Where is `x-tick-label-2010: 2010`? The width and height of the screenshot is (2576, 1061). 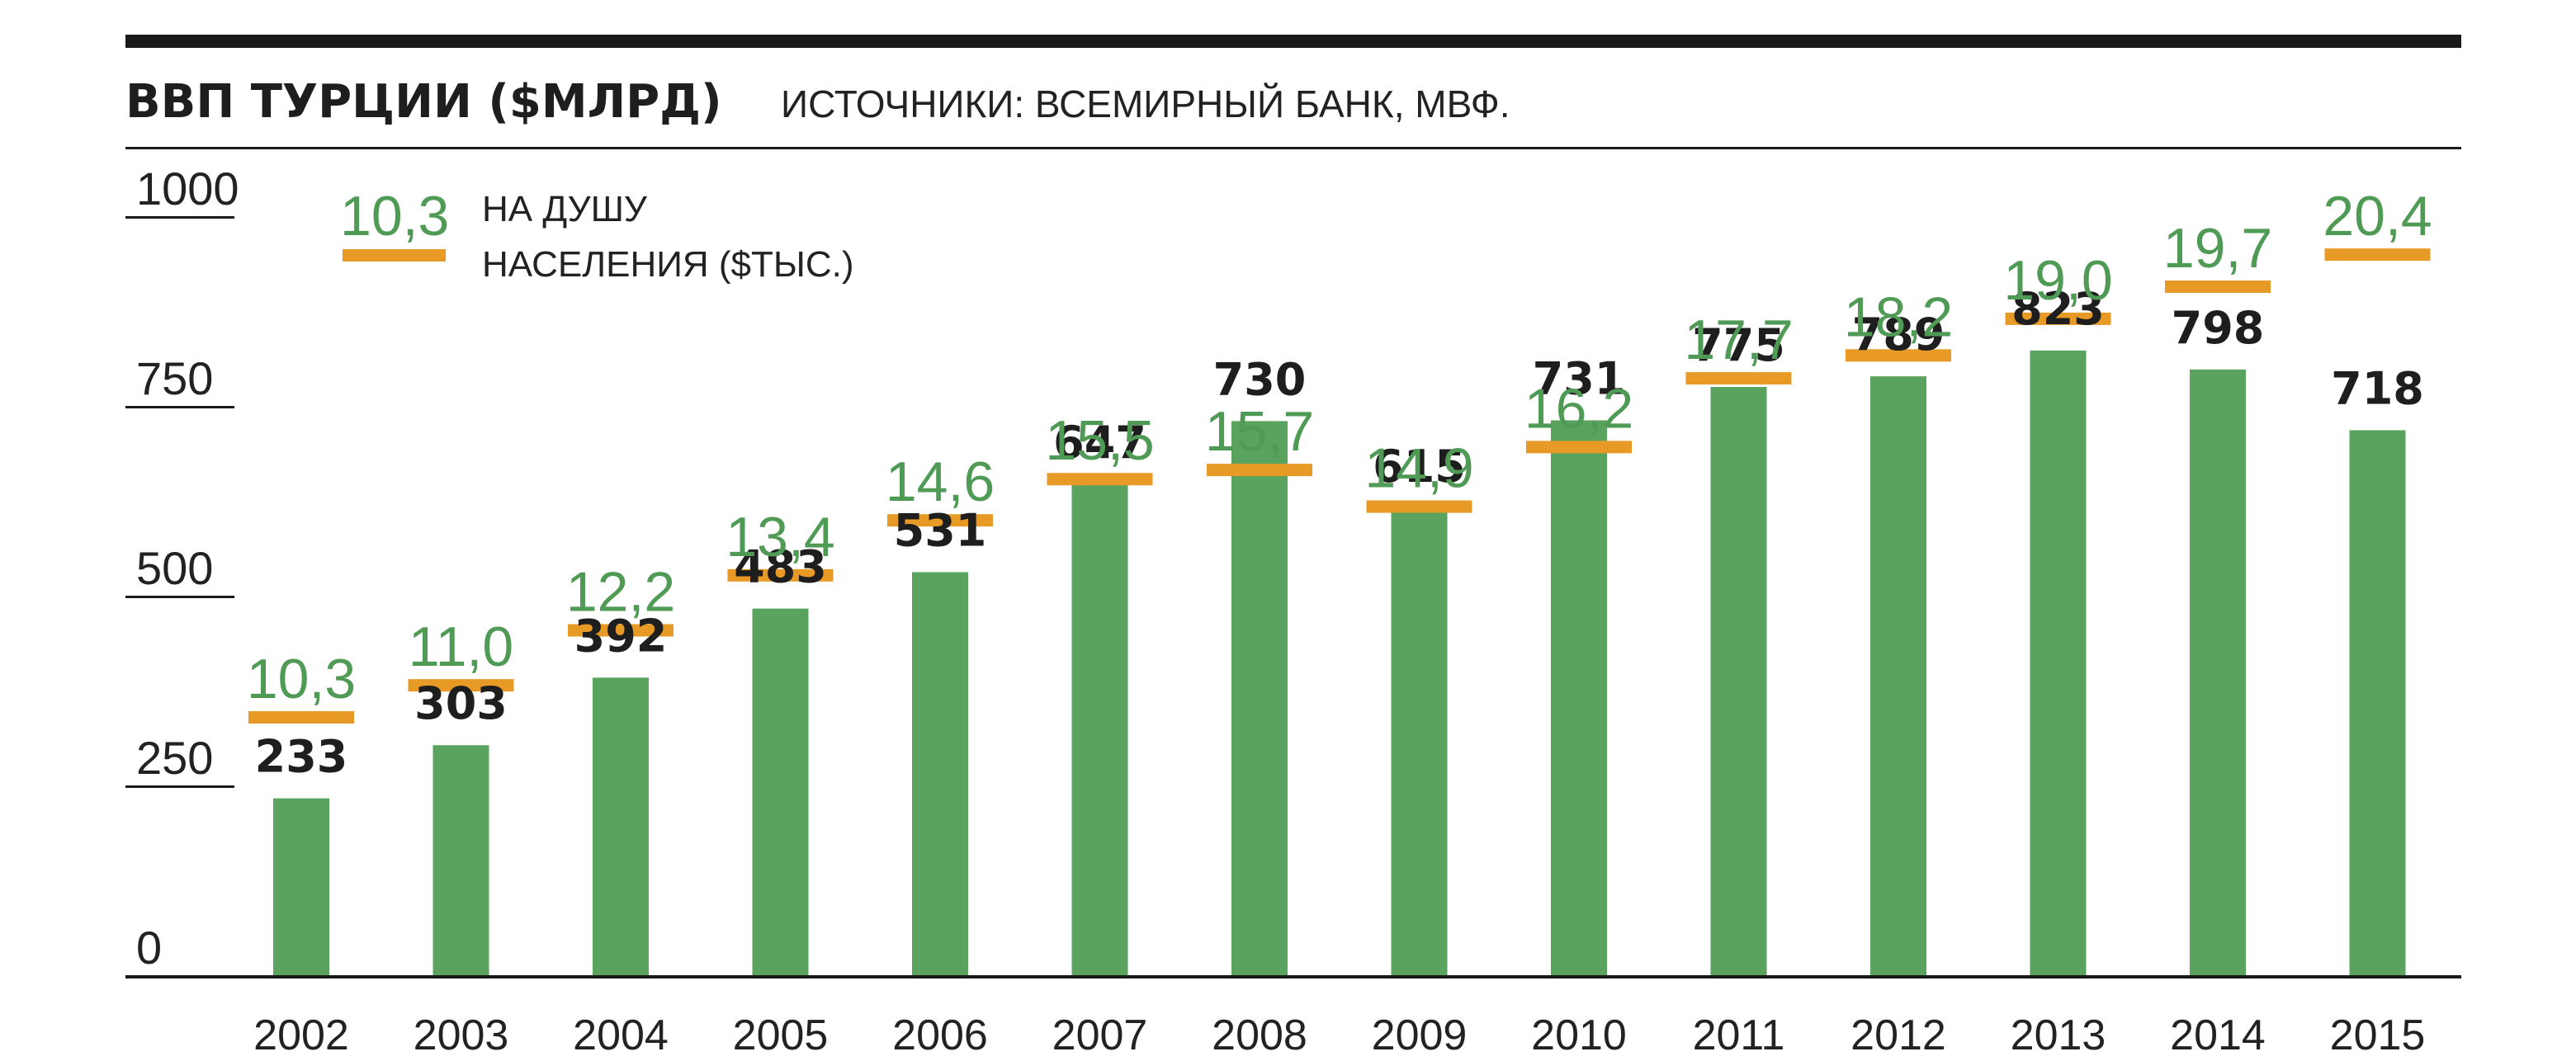 x-tick-label-2010: 2010 is located at coordinates (1579, 1035).